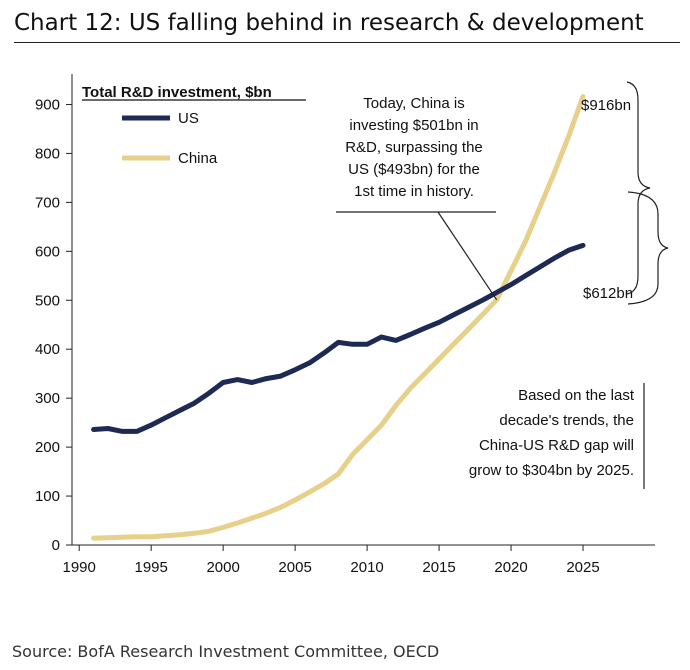 This screenshot has height=670, width=690. What do you see at coordinates (47, 300) in the screenshot?
I see `y-tick-label: 500` at bounding box center [47, 300].